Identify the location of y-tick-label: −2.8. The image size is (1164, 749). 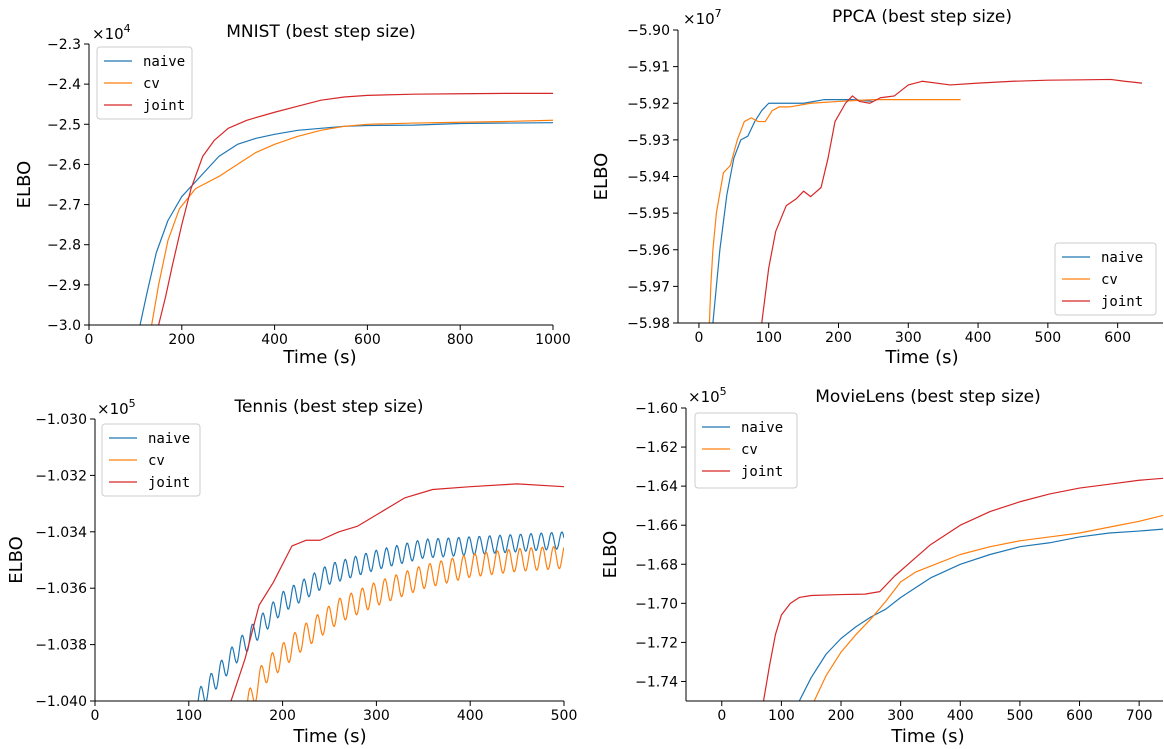
(64, 246).